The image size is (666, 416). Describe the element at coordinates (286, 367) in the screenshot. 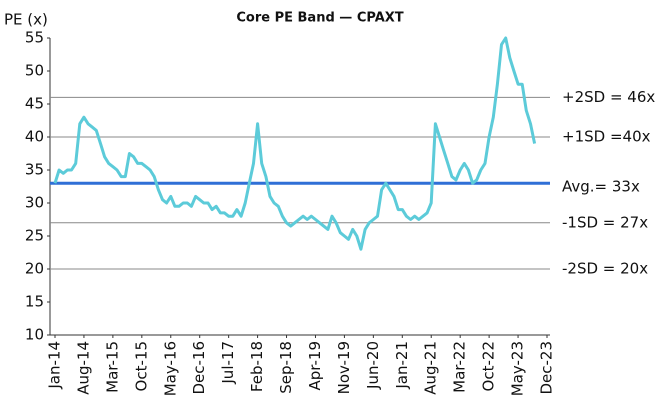

I see `x-tick-label: Sep-18` at that location.